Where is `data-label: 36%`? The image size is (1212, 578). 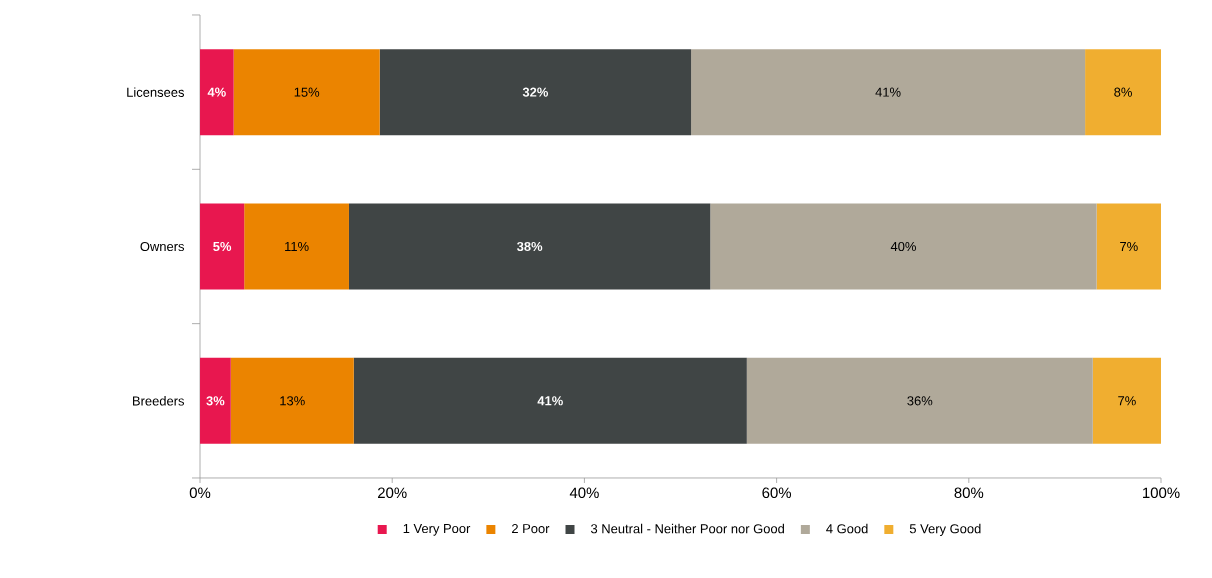
data-label: 36% is located at coordinates (920, 401).